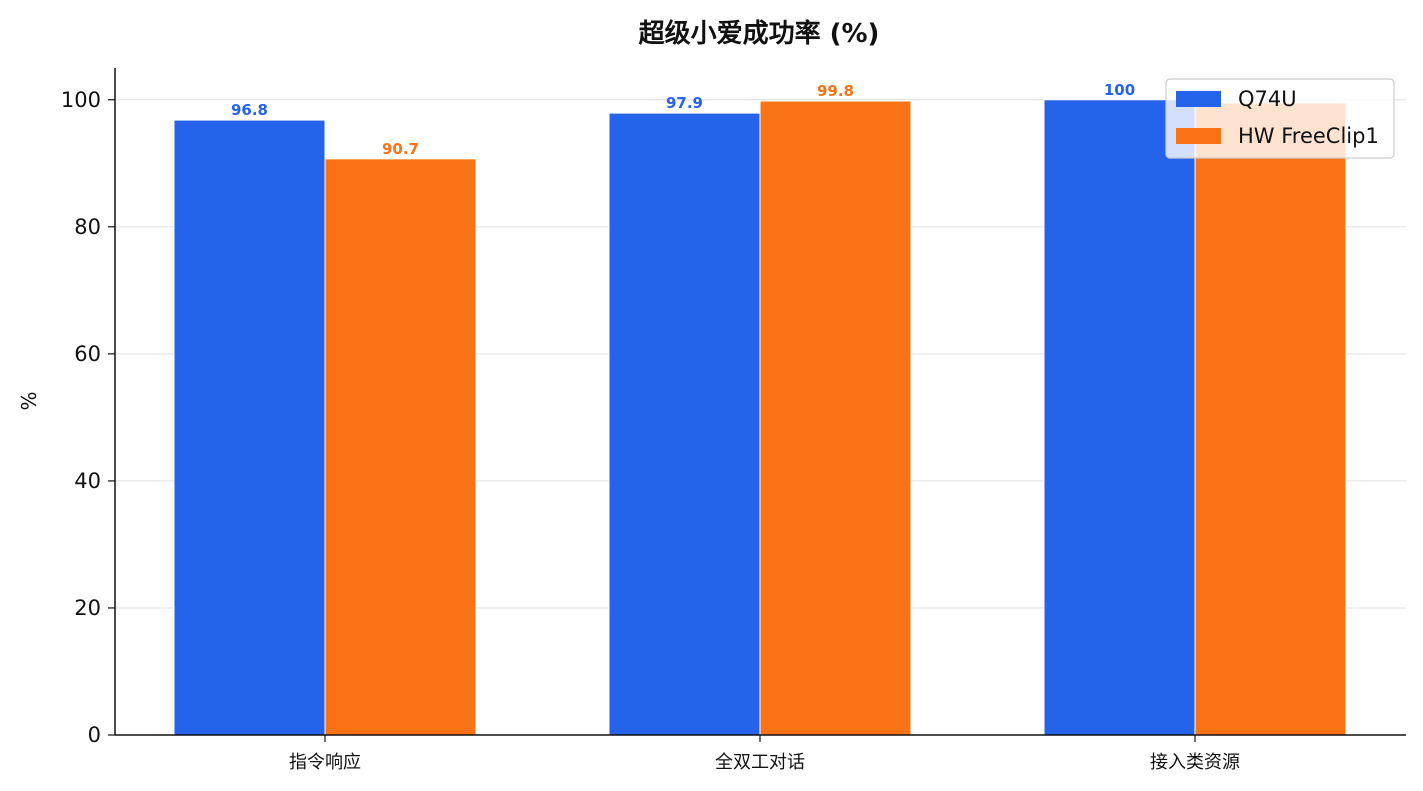  I want to click on legend-box, so click(1280, 118).